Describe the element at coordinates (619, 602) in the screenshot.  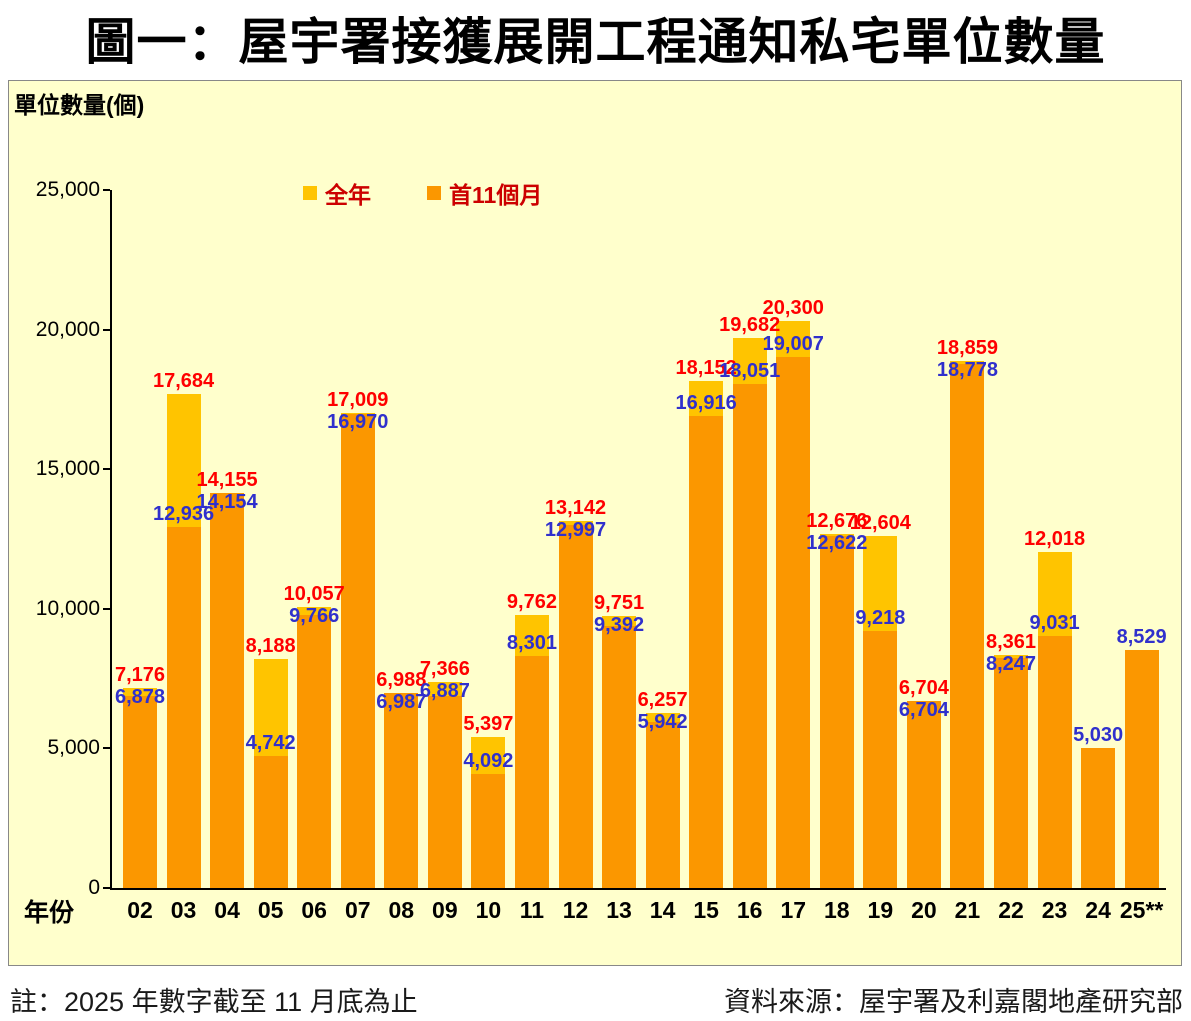
I see `data-label-full-year: 9,751` at that location.